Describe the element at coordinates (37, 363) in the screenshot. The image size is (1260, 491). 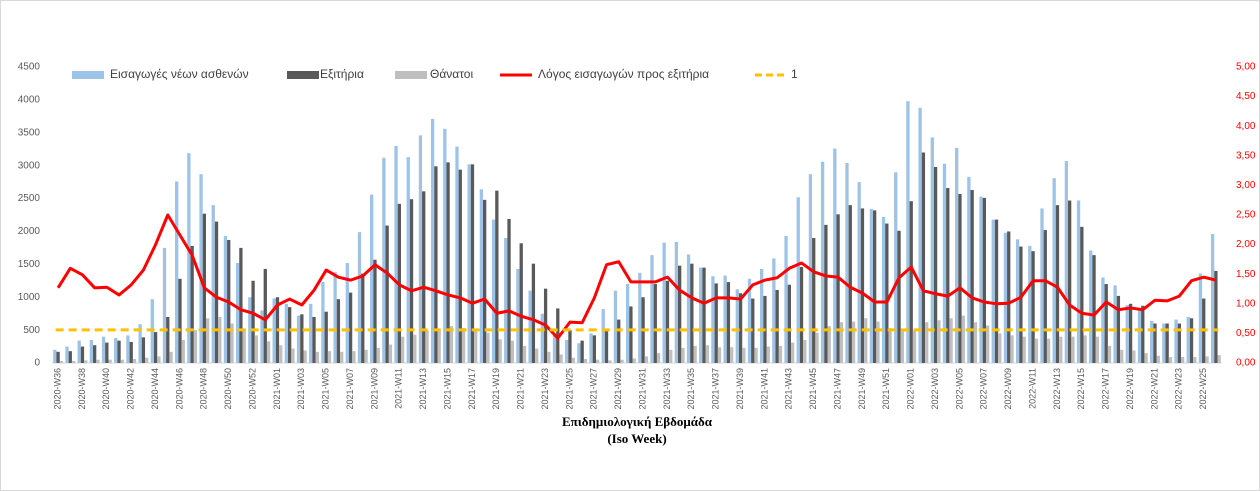
I see `y-tick-label: 0` at that location.